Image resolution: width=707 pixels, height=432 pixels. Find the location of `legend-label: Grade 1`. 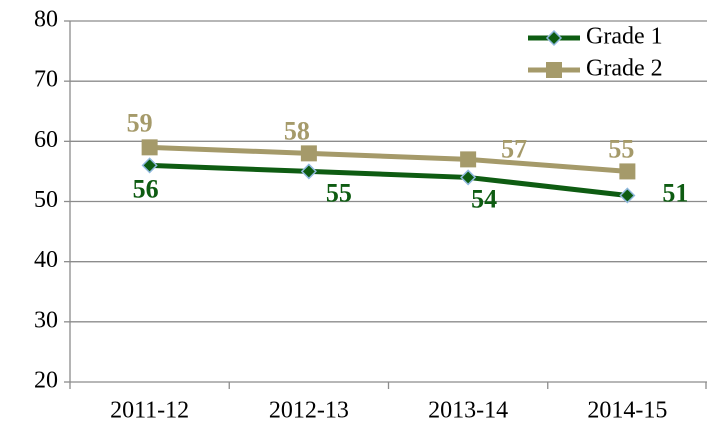

legend-label: Grade 1 is located at coordinates (624, 37).